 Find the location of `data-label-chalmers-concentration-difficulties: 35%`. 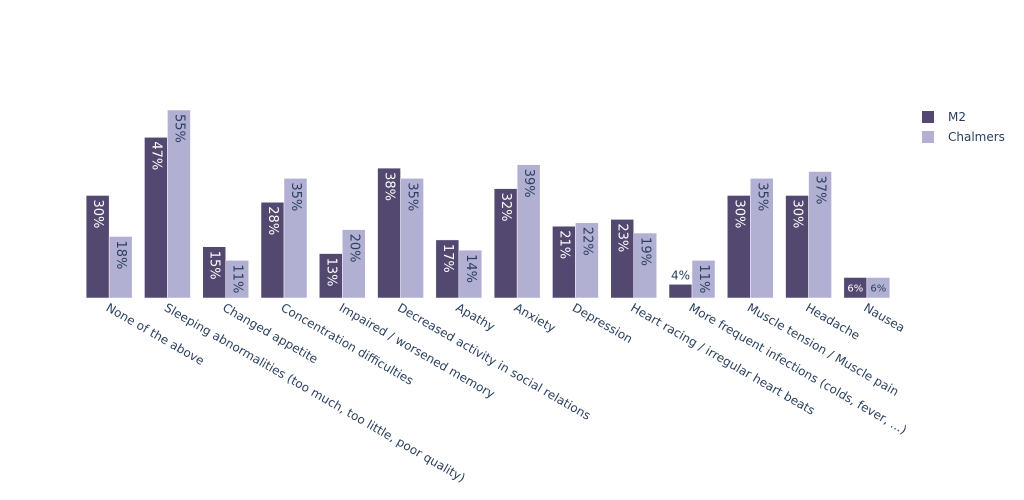

data-label-chalmers-concentration-difficulties: 35% is located at coordinates (295, 196).